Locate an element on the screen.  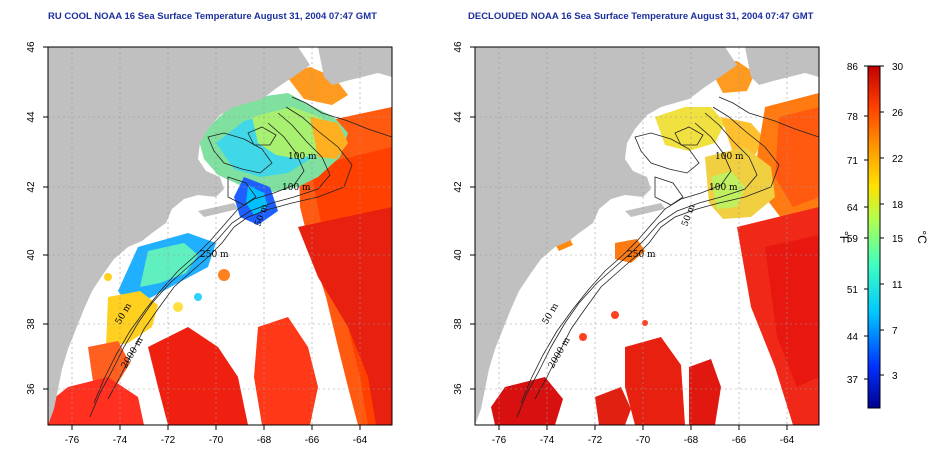
colorbar-f-tick: 59 is located at coordinates (853, 239).